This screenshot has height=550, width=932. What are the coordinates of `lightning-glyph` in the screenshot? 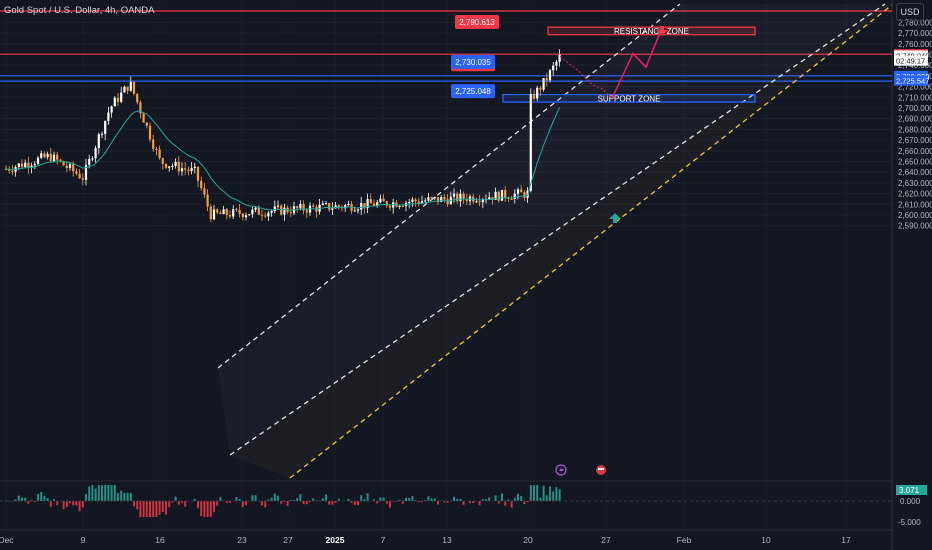 It's located at (561, 470).